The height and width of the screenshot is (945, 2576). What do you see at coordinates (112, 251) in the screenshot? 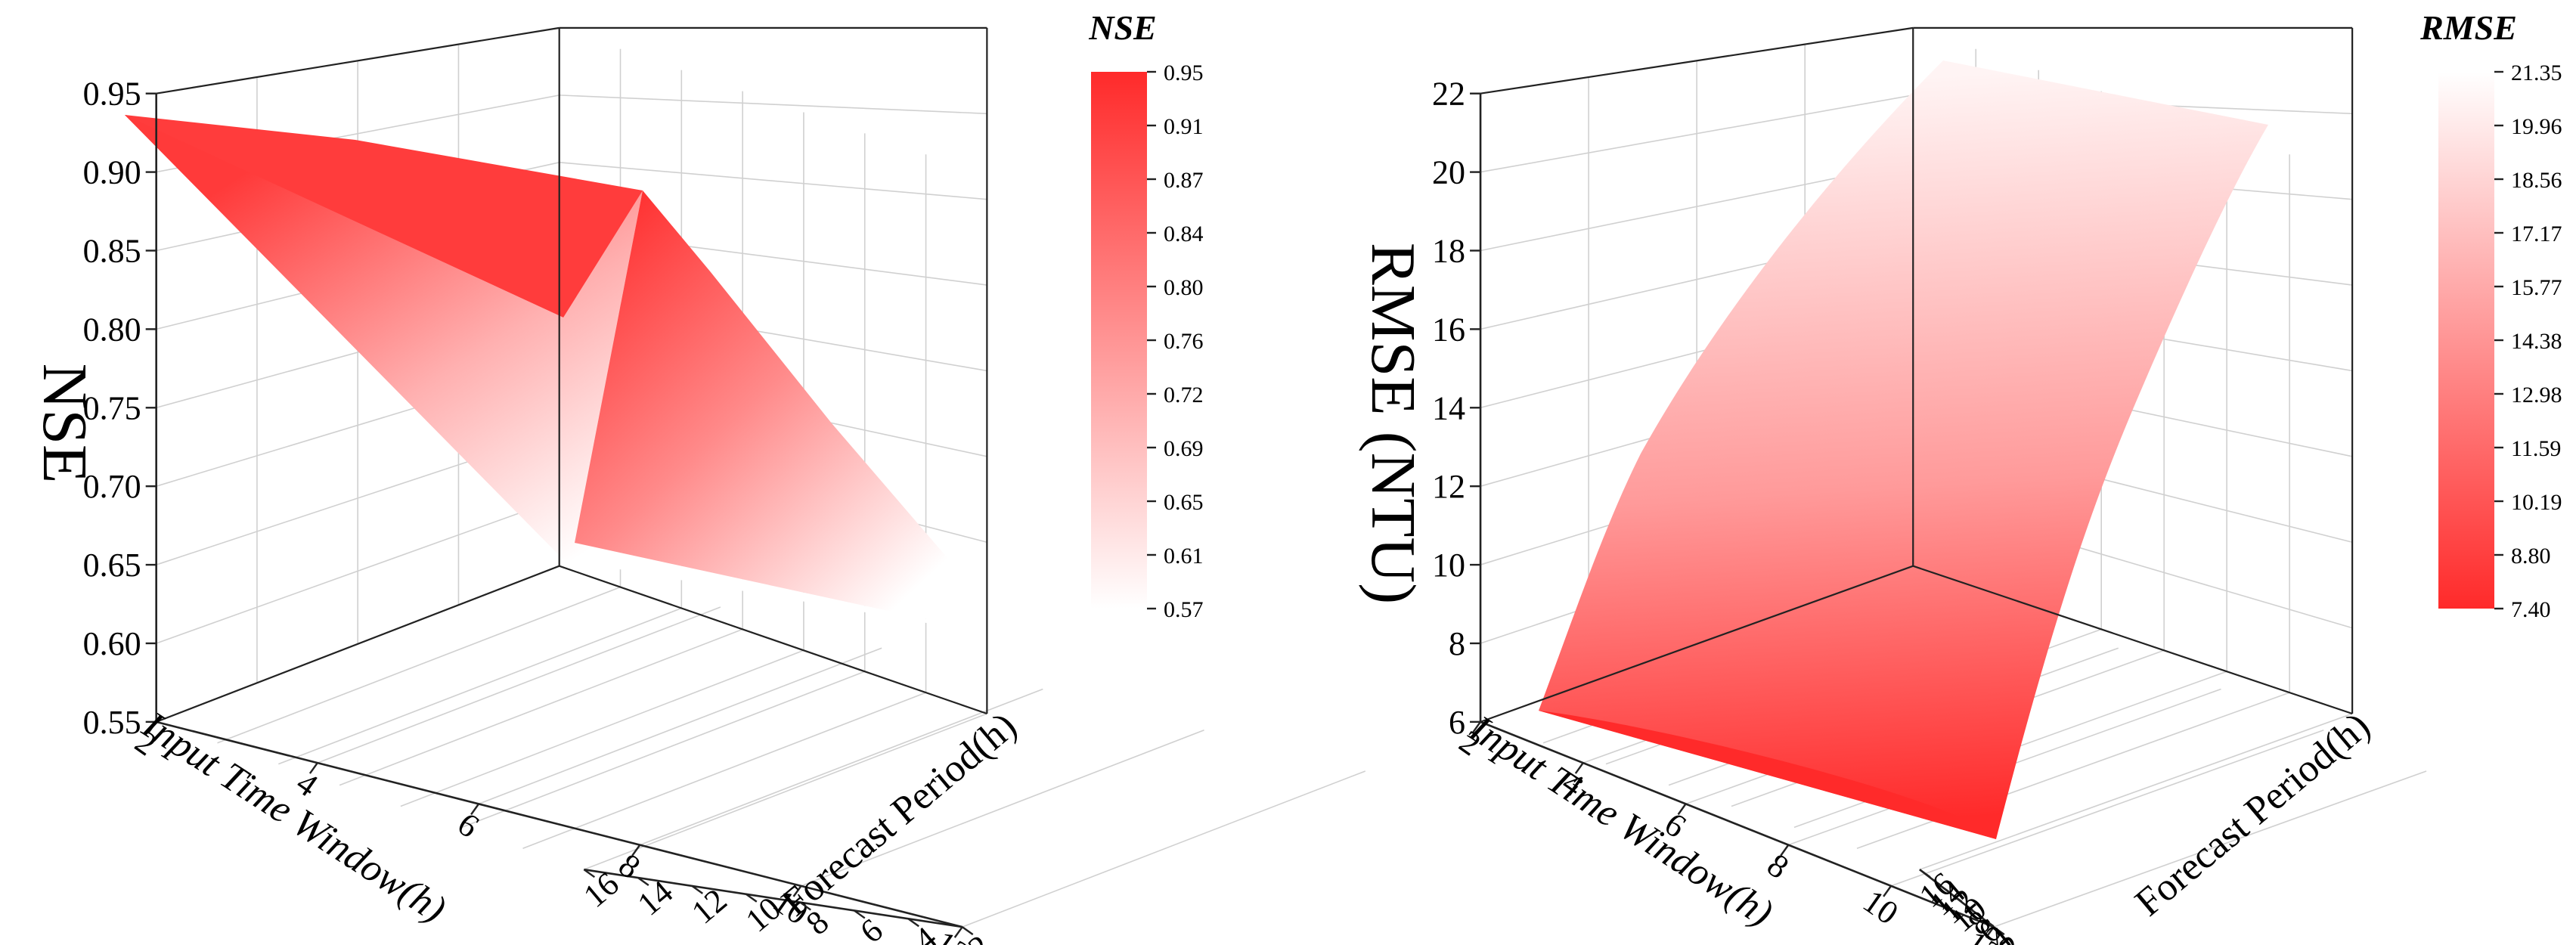
I see `z-tick-label: 0.85` at bounding box center [112, 251].